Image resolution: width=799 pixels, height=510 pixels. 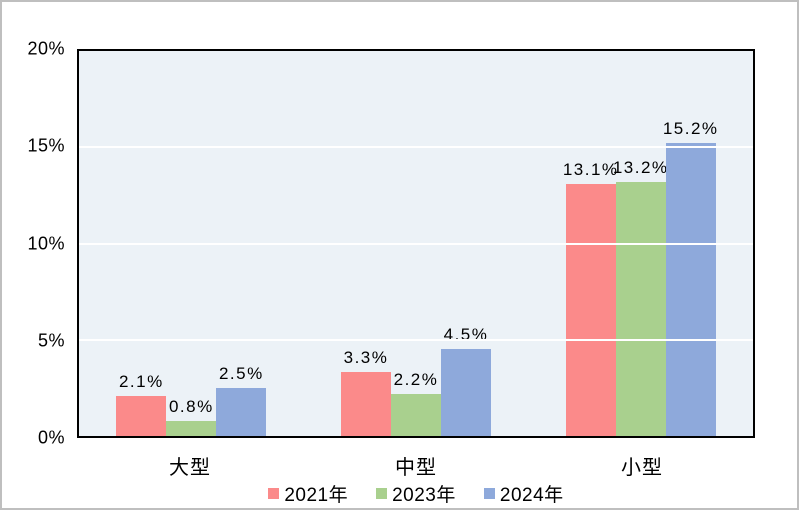 I want to click on data-label: 2.5%, so click(x=241, y=373).